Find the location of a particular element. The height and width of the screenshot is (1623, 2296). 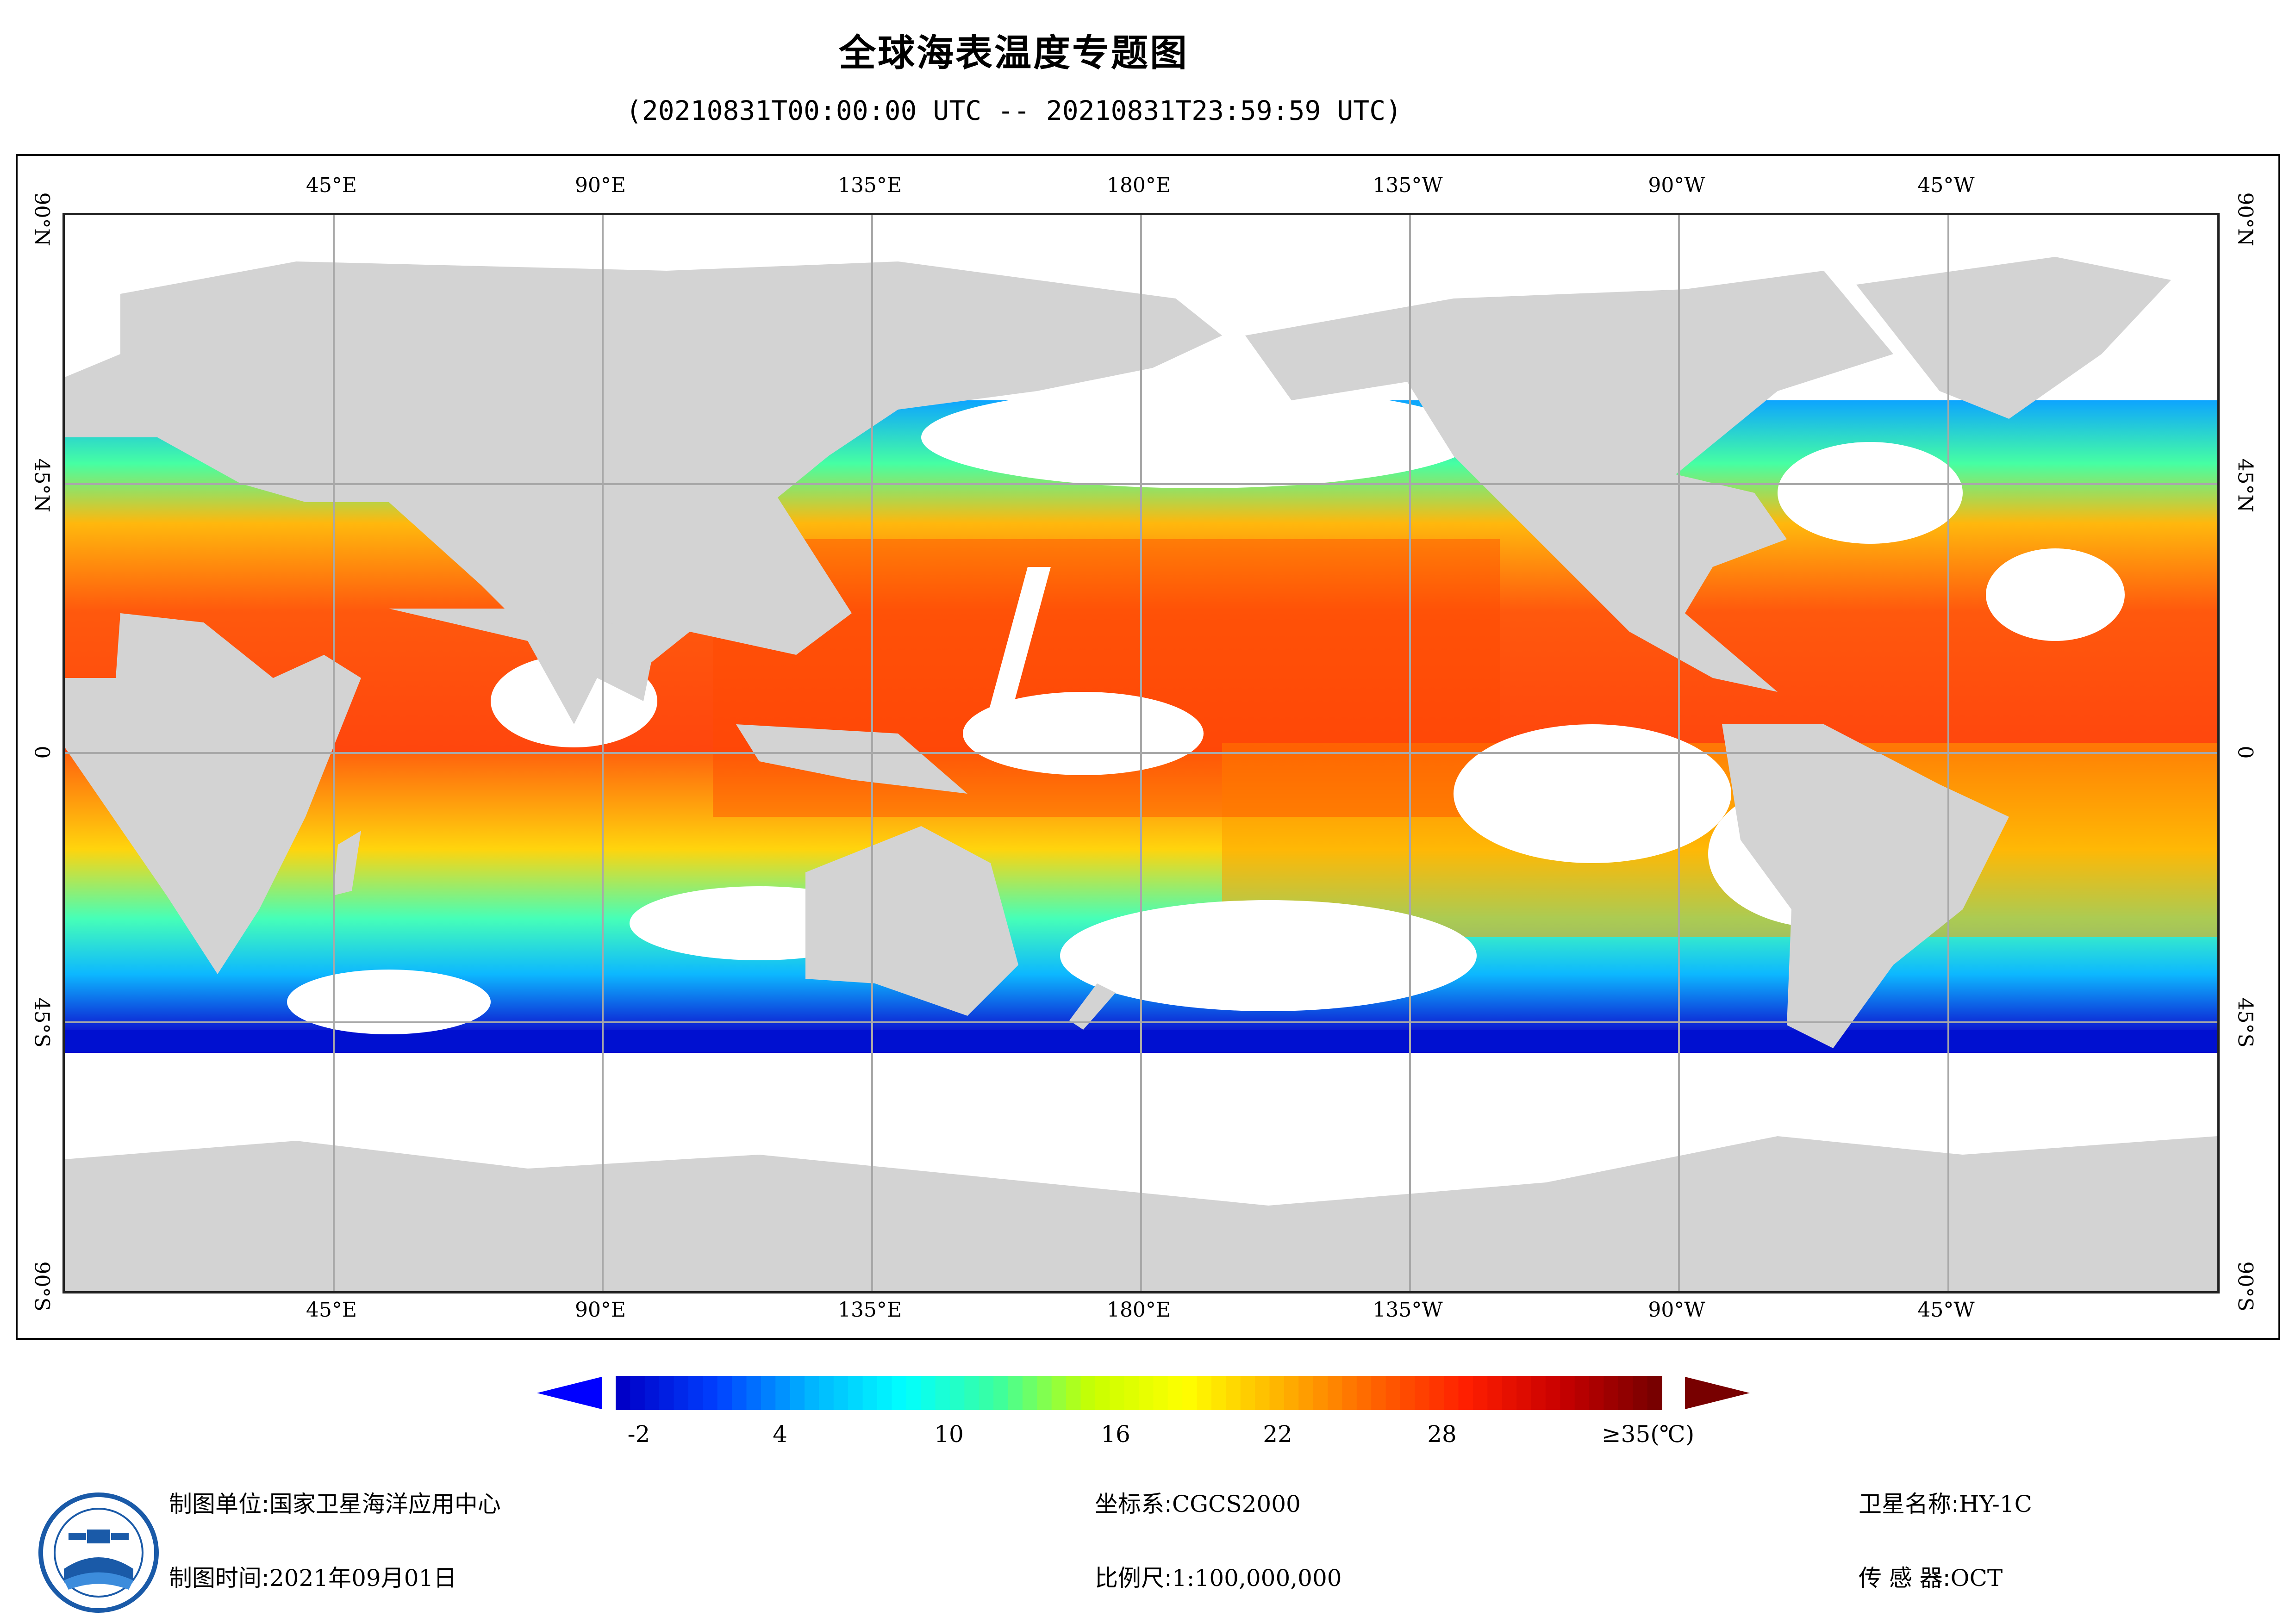

map-scale: 比例尺:1:100,000,000 is located at coordinates (1218, 1576).